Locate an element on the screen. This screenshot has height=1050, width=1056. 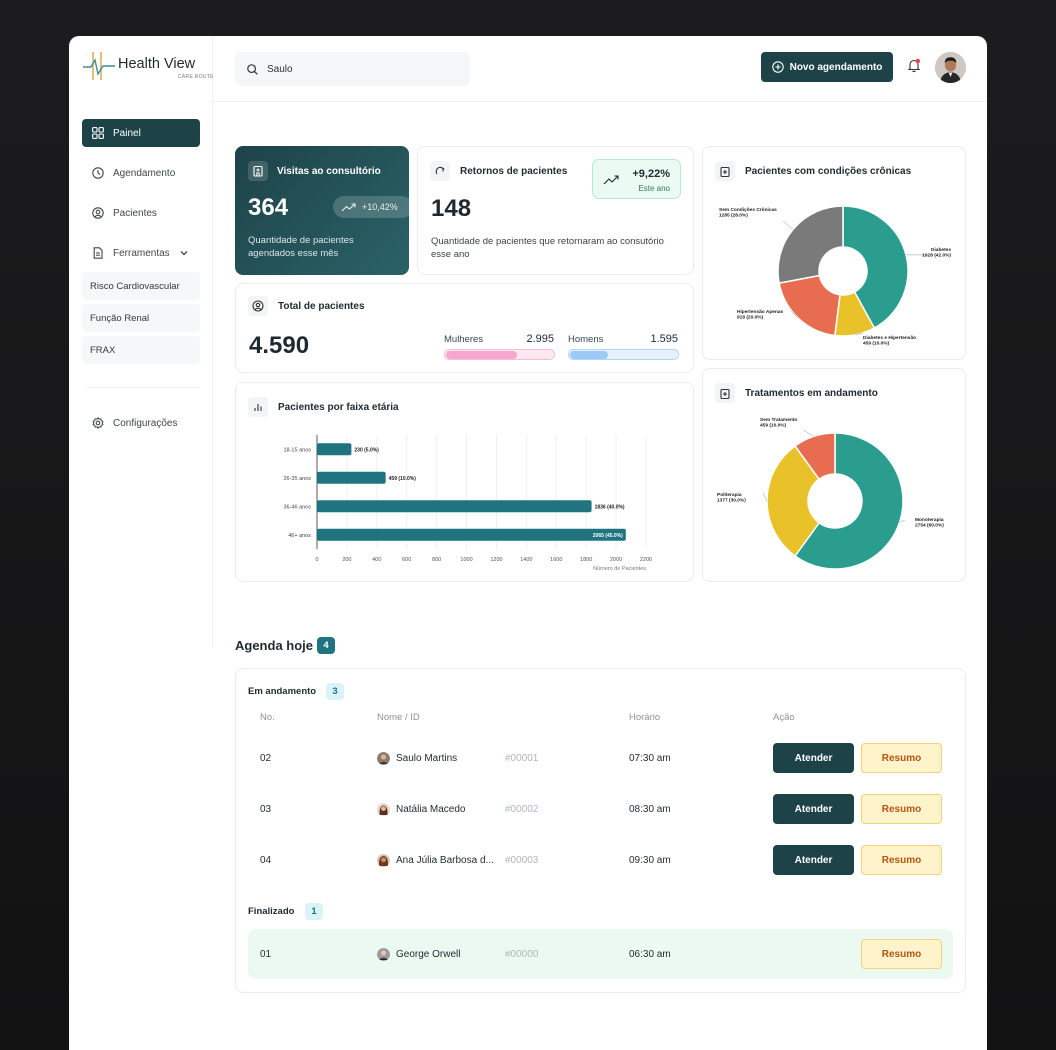
search-icon is located at coordinates (252, 69).